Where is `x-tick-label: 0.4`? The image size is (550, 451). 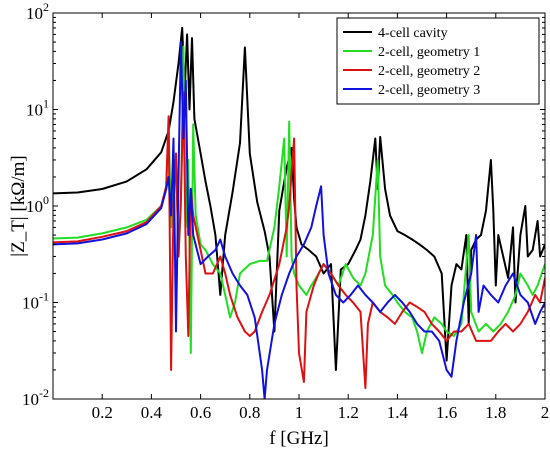
x-tick-label: 0.4 is located at coordinates (152, 412).